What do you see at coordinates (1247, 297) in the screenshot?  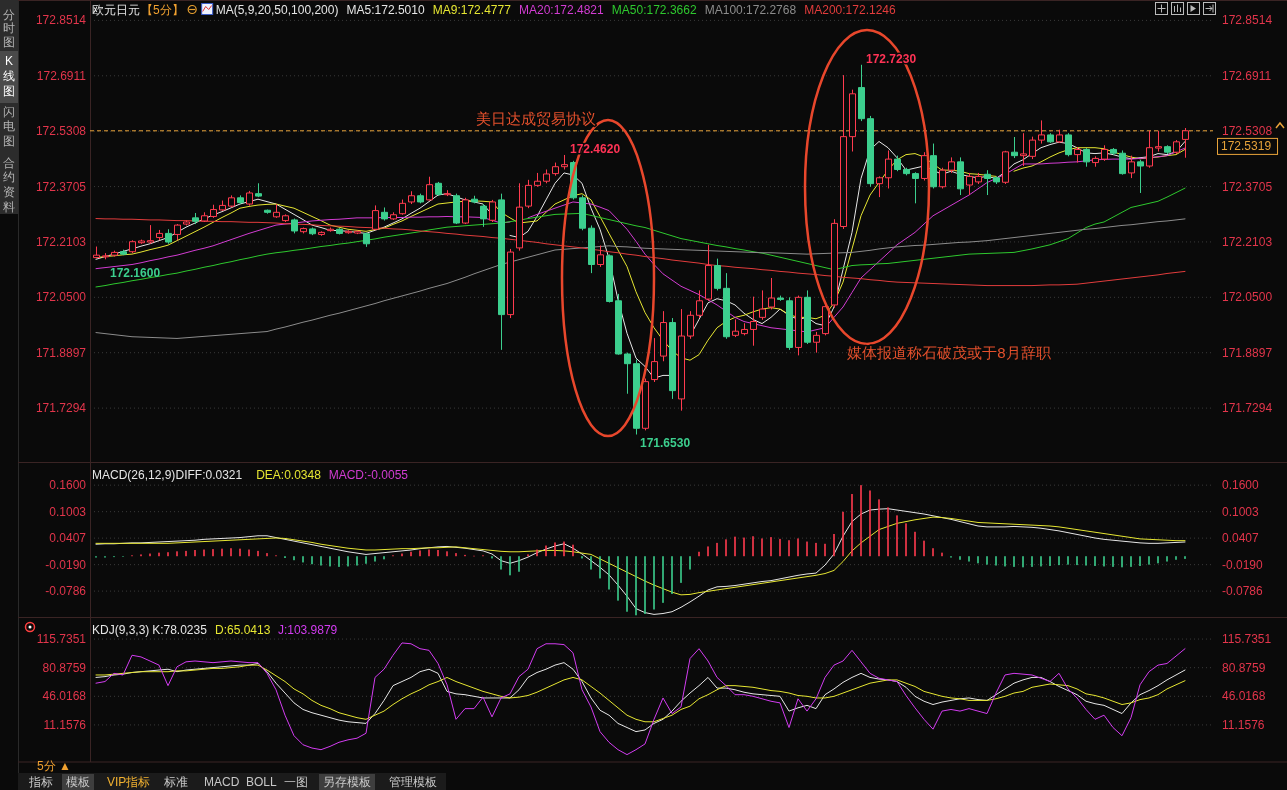 I see `y2-tick-label: 172.0500` at bounding box center [1247, 297].